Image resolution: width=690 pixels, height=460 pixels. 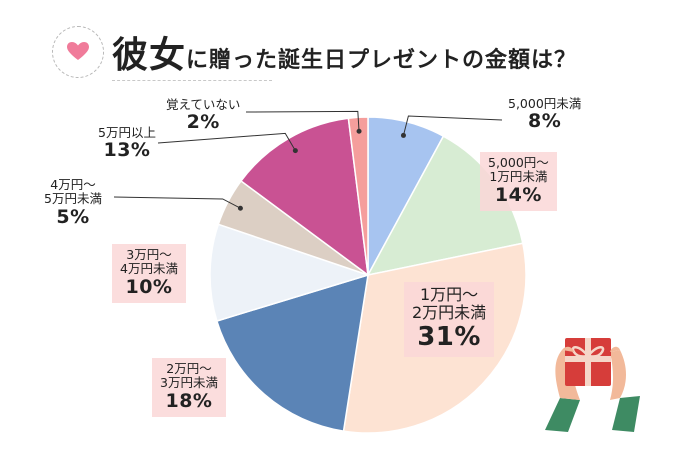 What do you see at coordinates (592, 385) in the screenshot?
I see `gift-illustration` at bounding box center [592, 385].